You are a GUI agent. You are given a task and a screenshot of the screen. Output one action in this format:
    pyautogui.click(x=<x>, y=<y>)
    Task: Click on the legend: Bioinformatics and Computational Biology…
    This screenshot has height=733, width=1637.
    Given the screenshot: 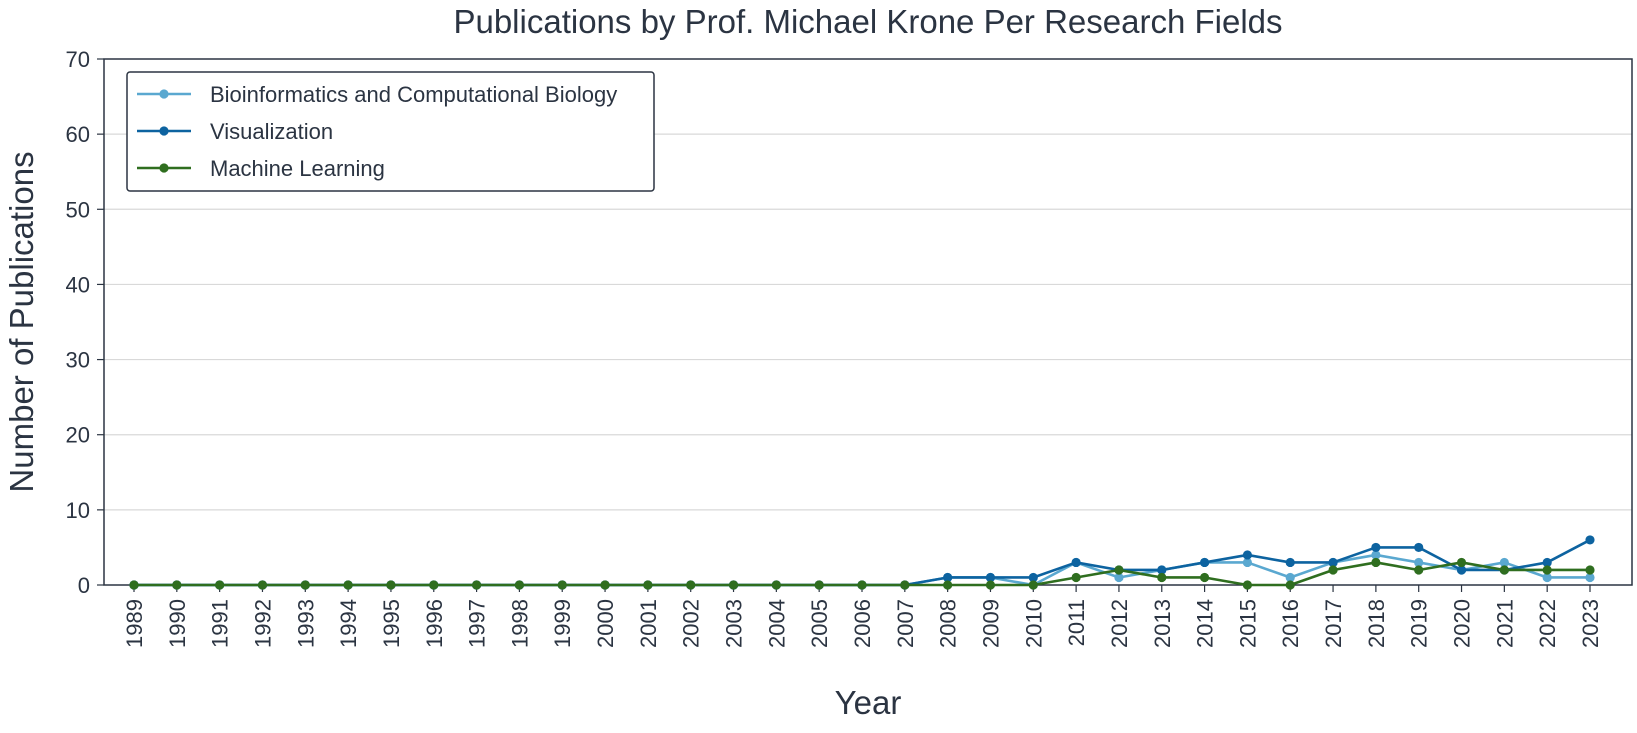 What is the action you would take?
    pyautogui.click(x=390, y=131)
    